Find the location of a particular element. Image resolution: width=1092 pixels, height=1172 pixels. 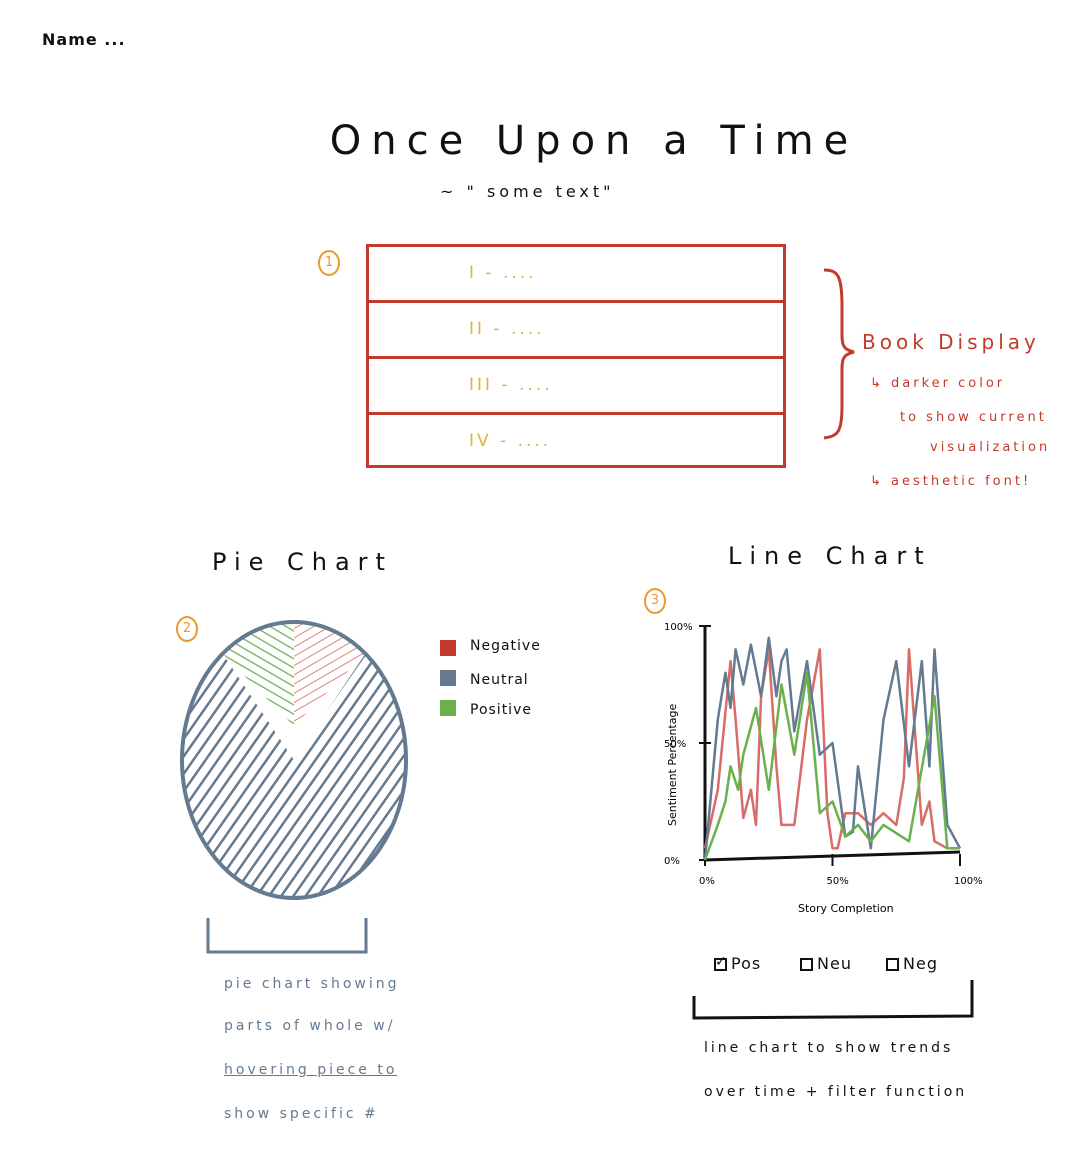

page-subtitle: ~ " some text" is located at coordinates (527, 191).